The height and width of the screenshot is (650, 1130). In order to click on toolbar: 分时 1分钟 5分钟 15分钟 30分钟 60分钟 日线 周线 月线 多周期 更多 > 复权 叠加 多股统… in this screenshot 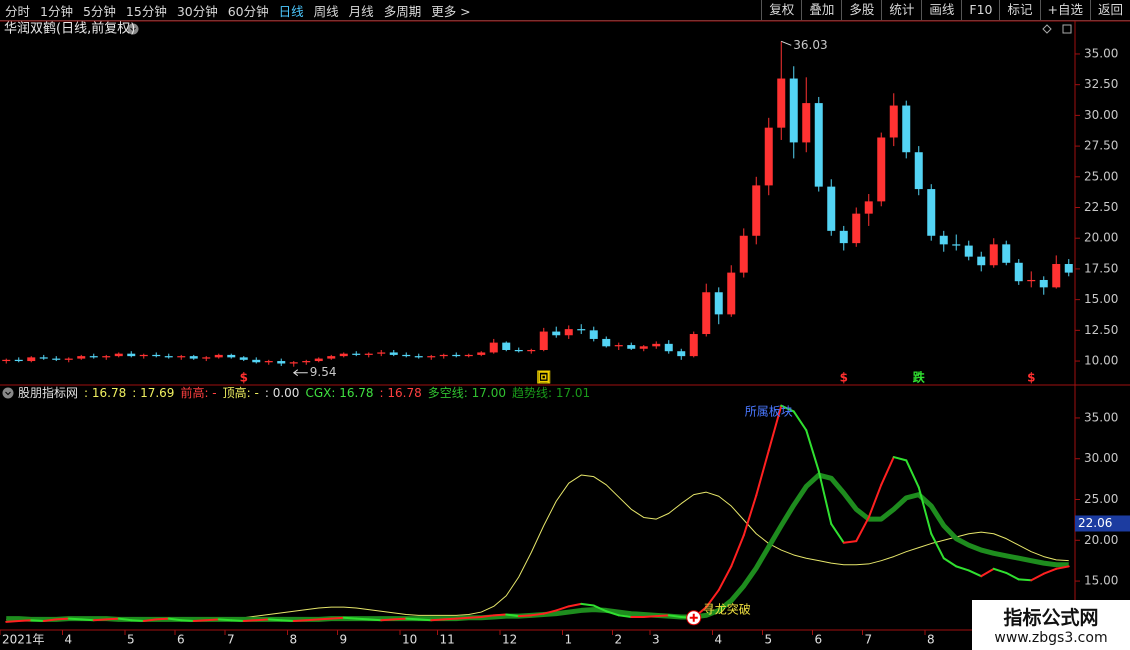, I will do `click(565, 10)`.